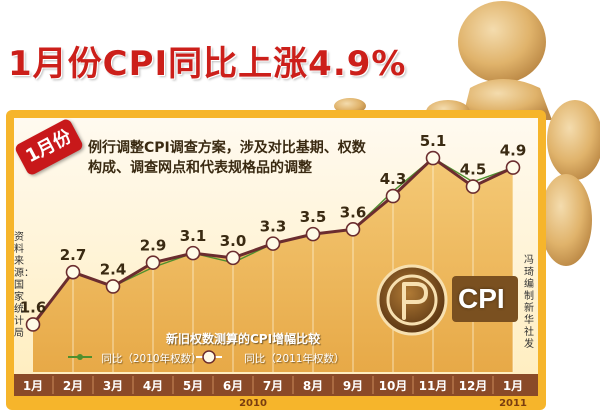  Describe the element at coordinates (227, 148) in the screenshot. I see `note-line-1: 例行调整CPI调查方案，涉及对比基期、权数` at that location.